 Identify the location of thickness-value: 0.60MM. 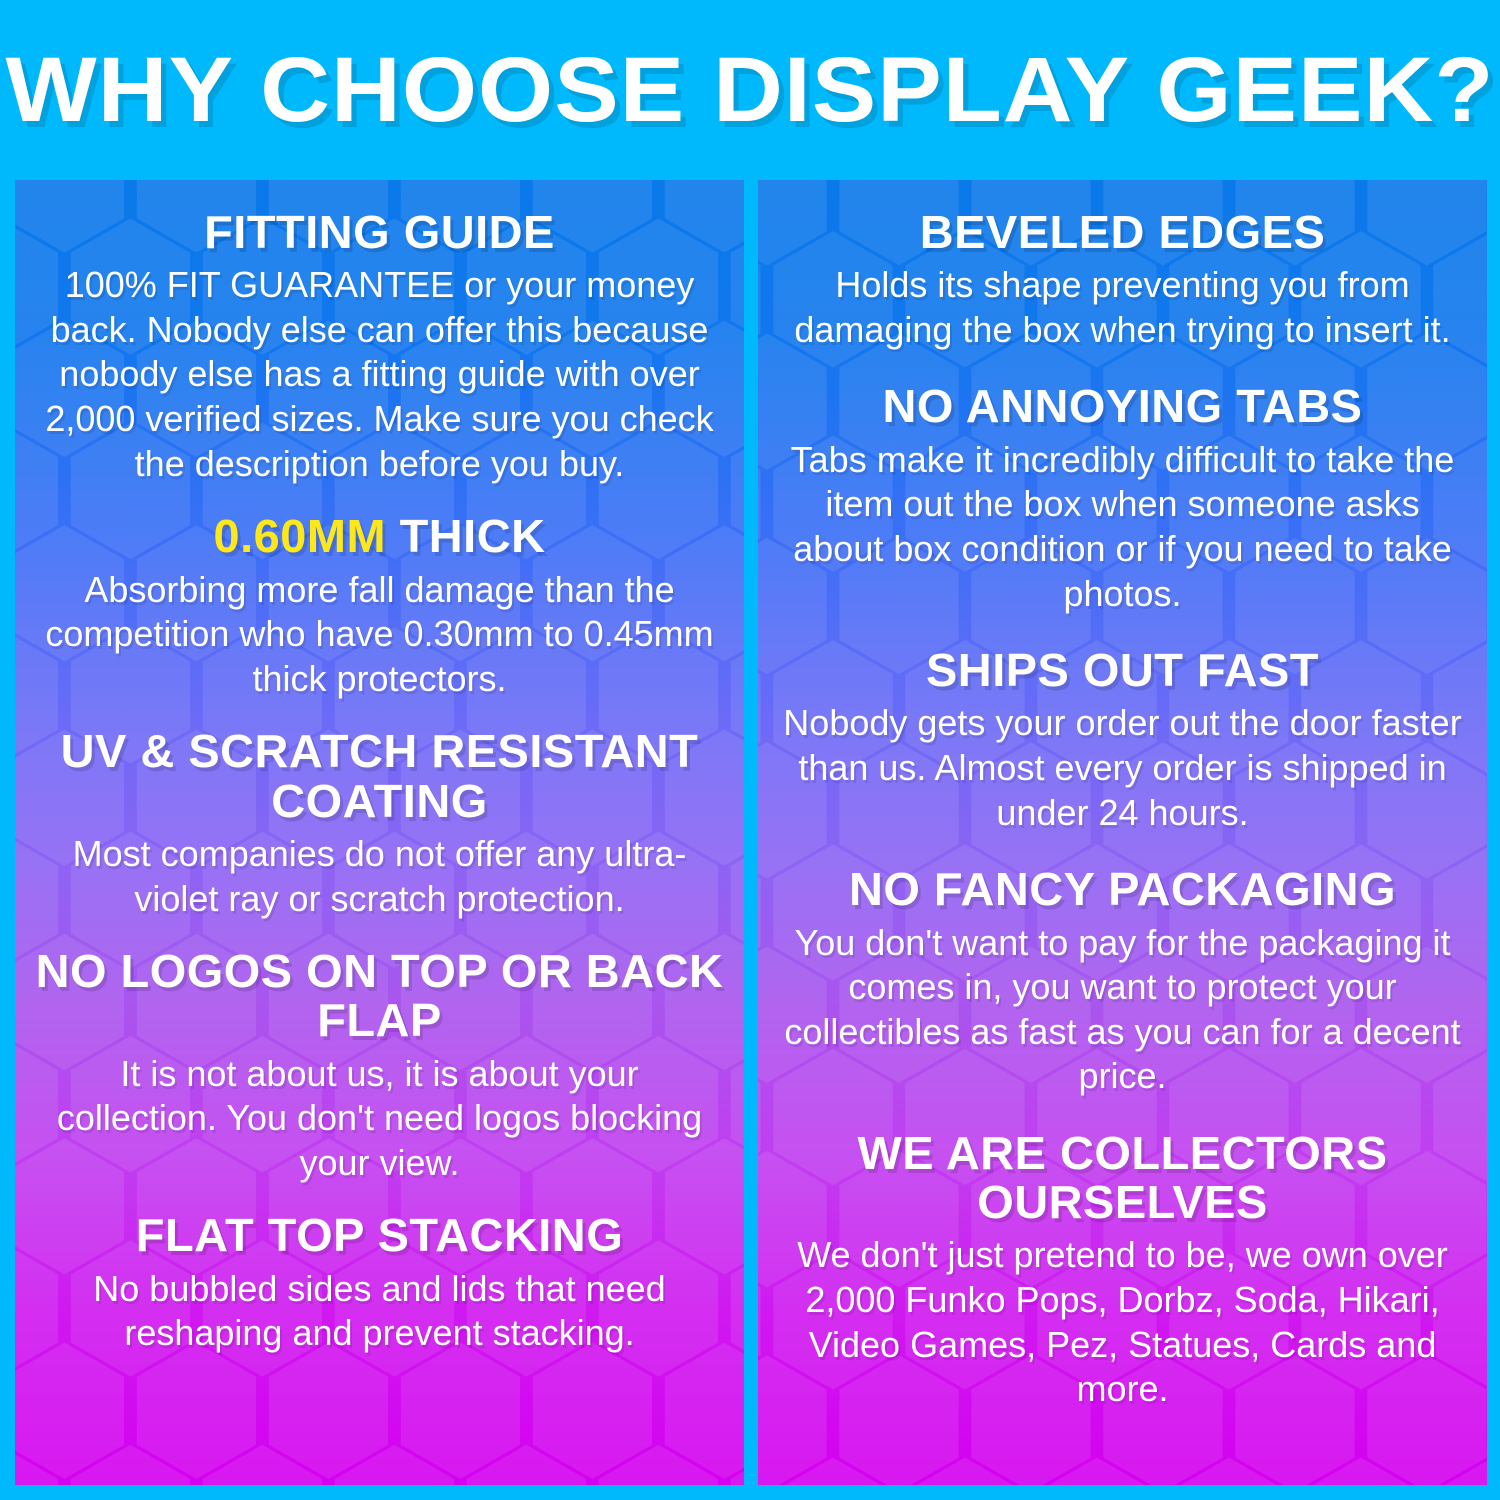
(300, 536).